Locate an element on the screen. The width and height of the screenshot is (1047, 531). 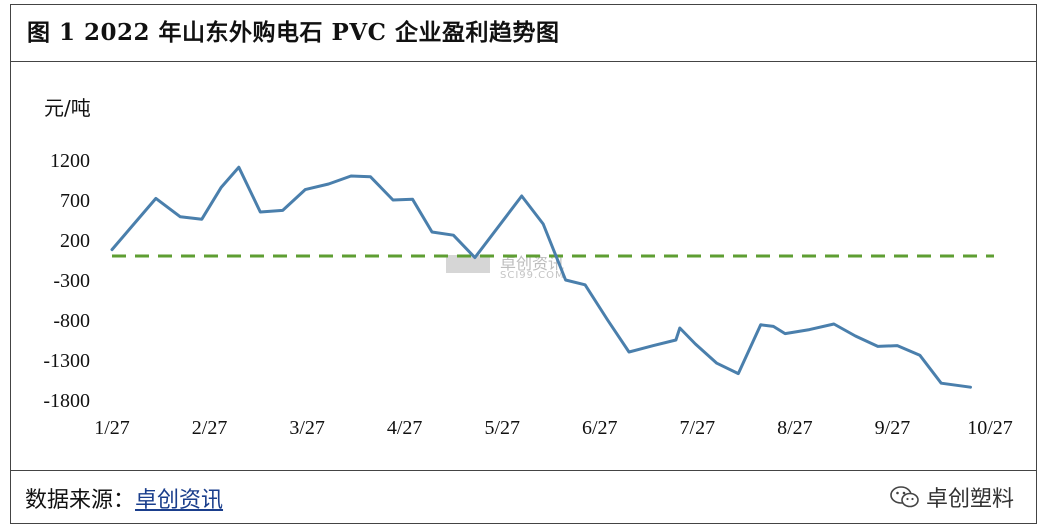
y-tick-label: 700 is located at coordinates (75, 201).